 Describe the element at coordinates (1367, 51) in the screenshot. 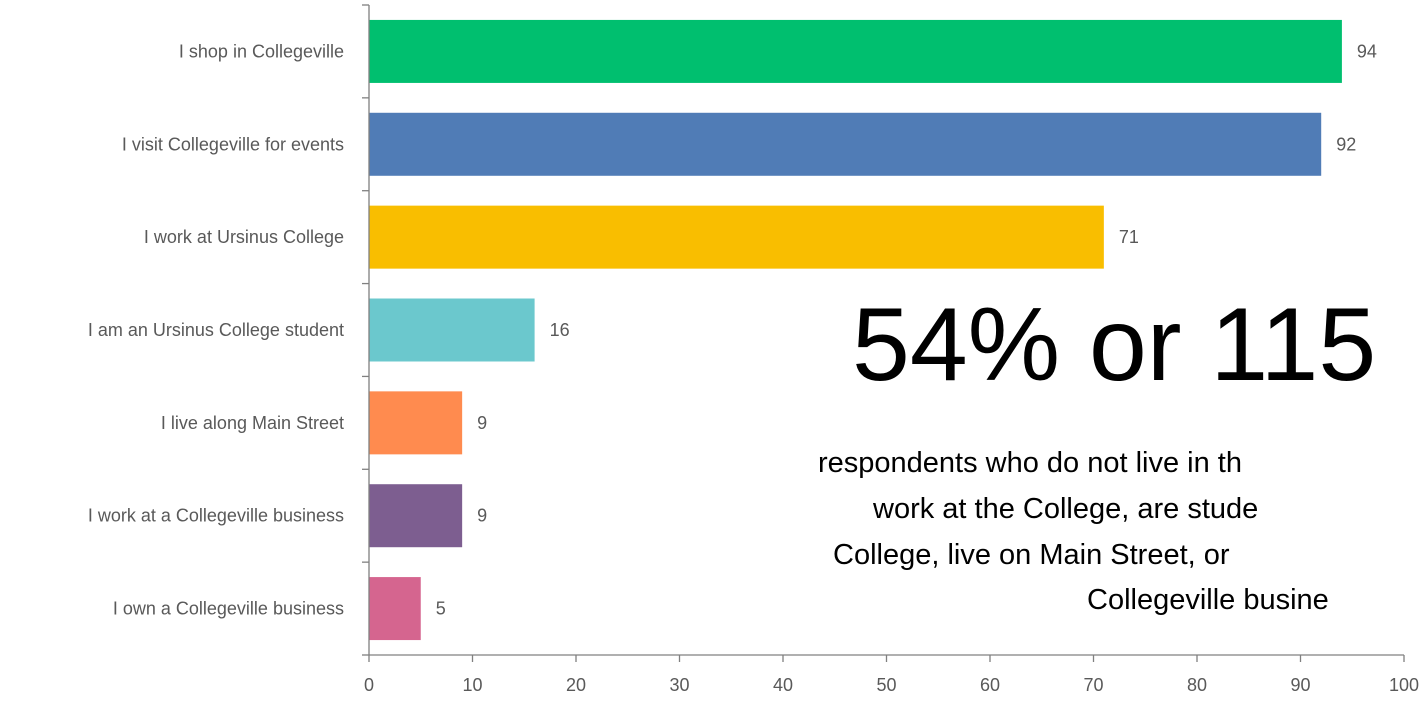

I see `bar-value-label: 94` at that location.